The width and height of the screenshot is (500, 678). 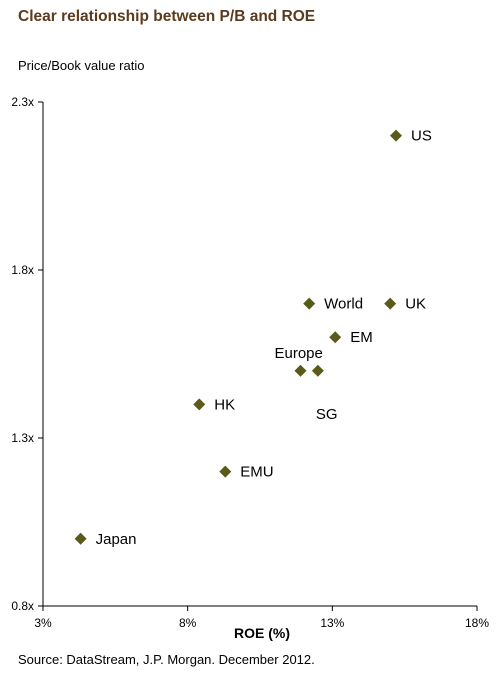 I want to click on point-us-marker, so click(x=395, y=135).